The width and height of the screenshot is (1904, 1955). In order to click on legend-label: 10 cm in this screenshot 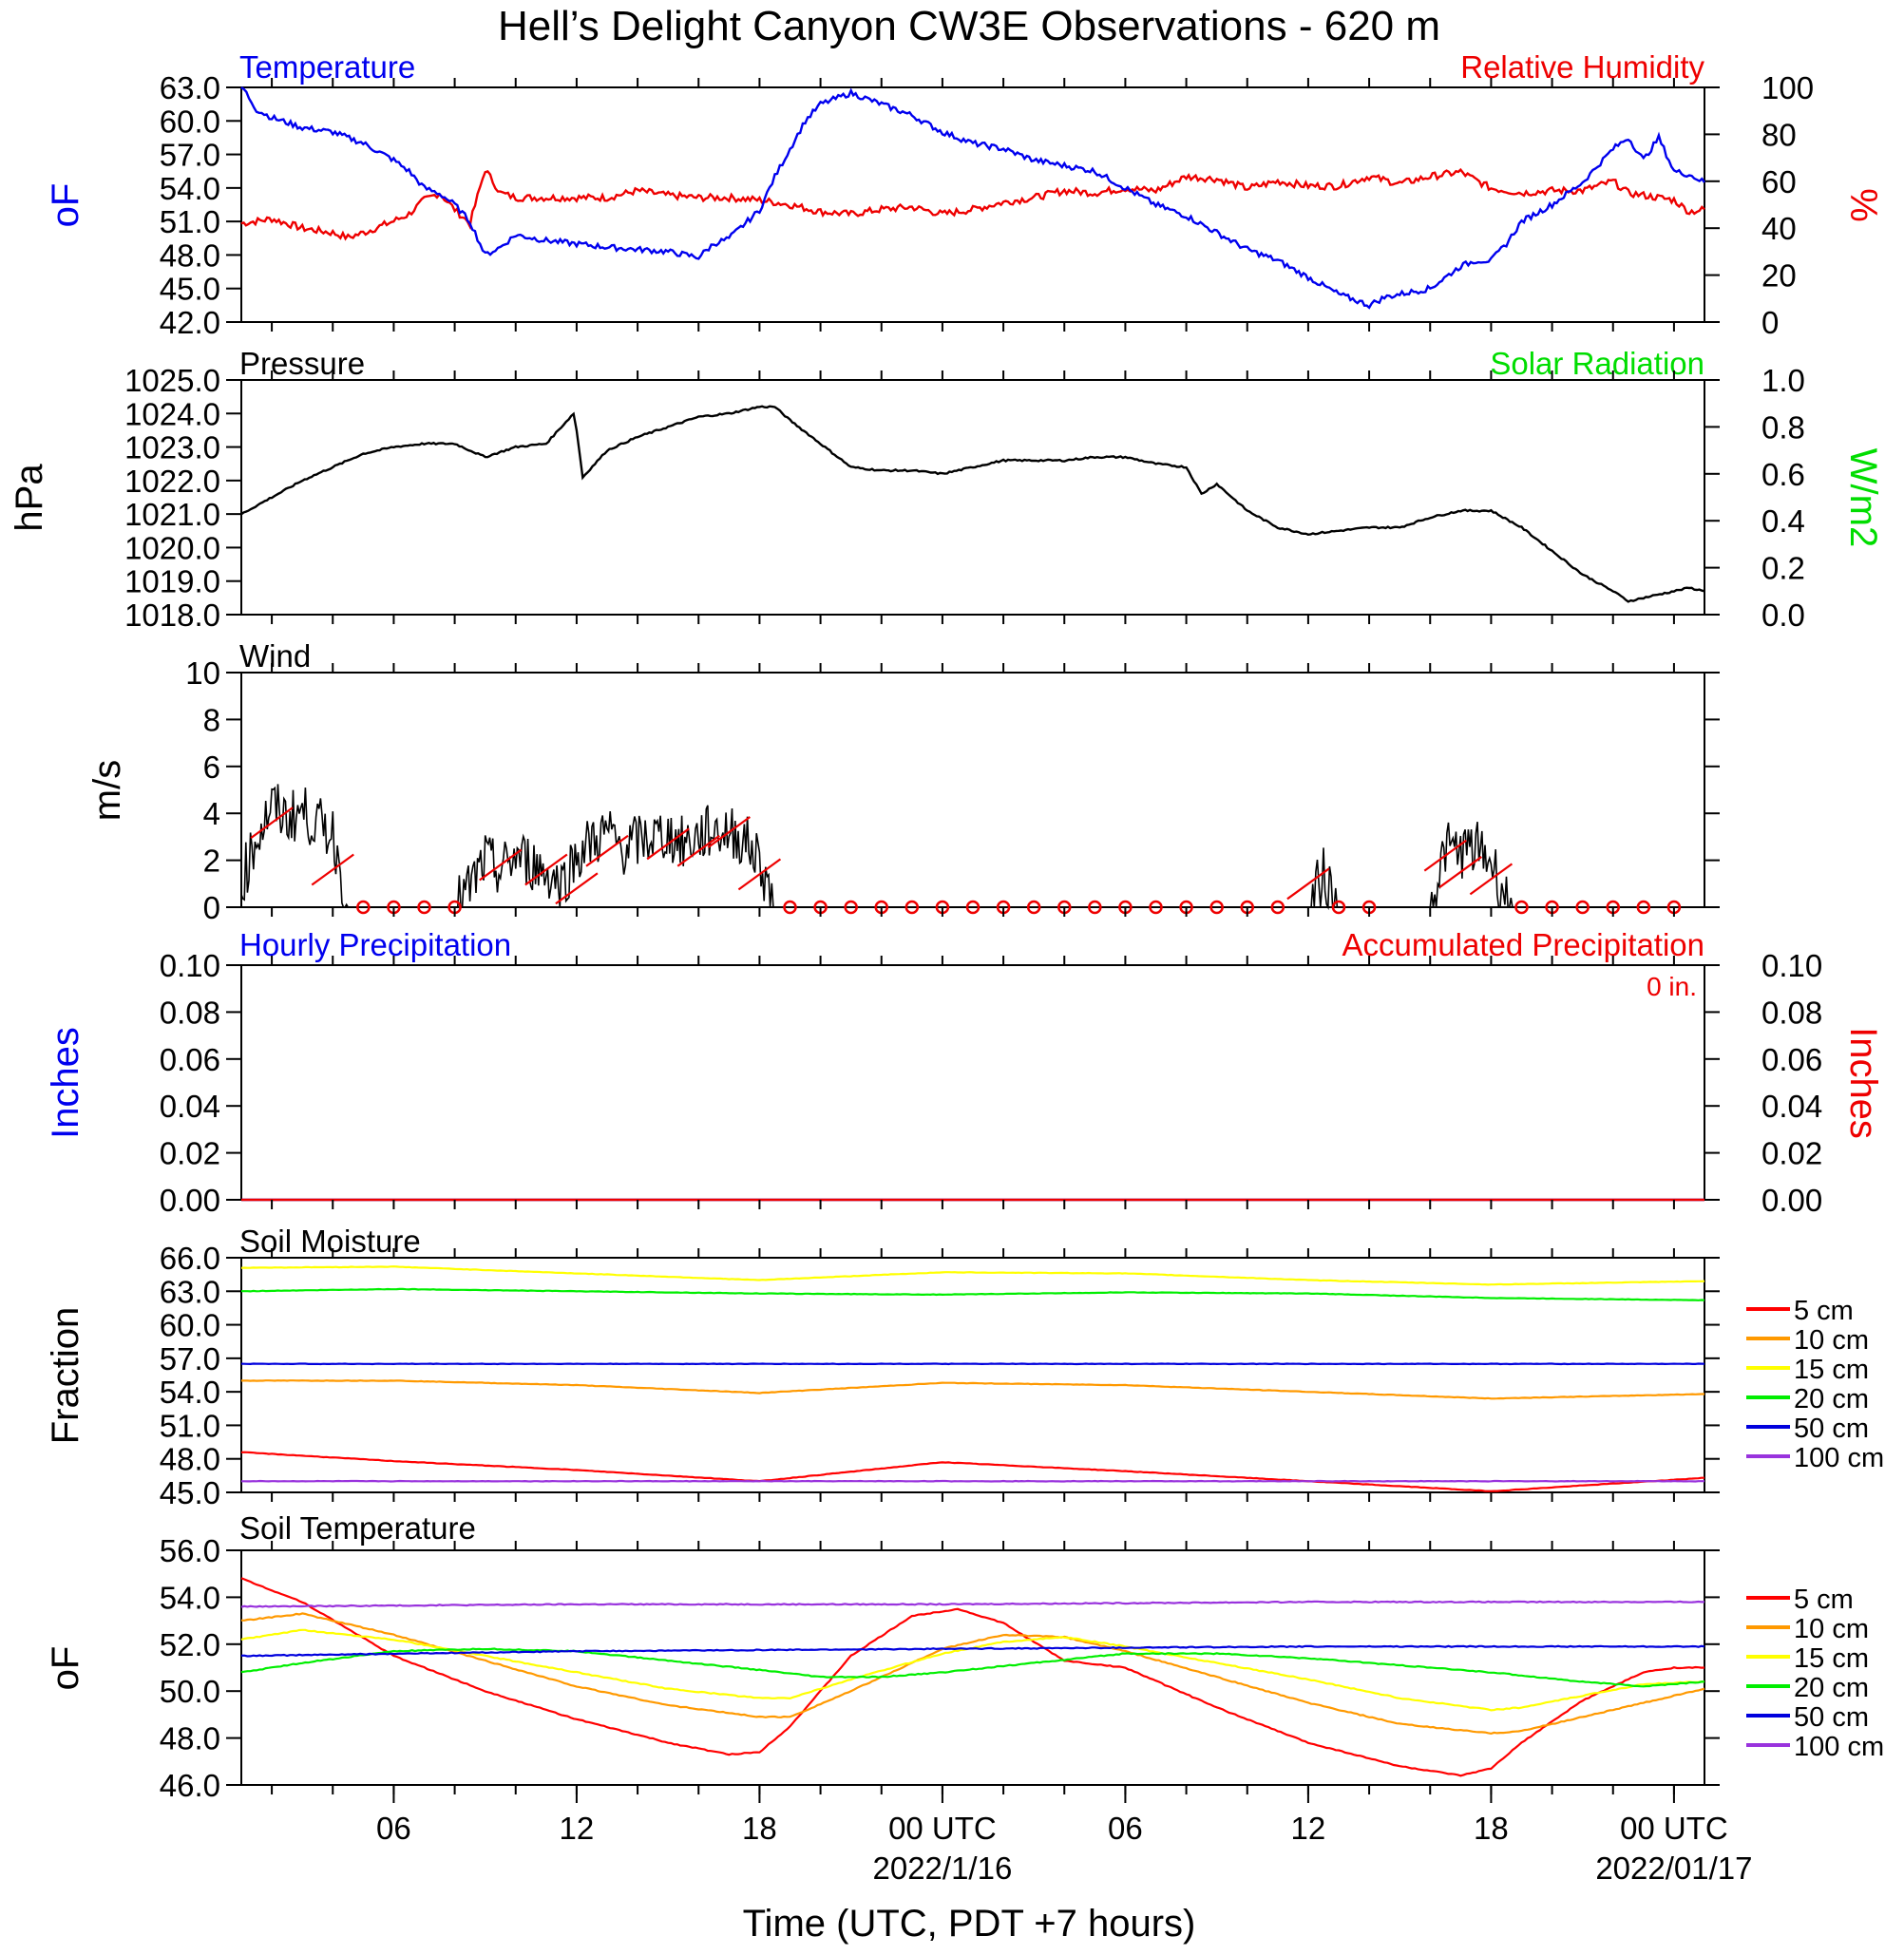, I will do `click(1831, 1340)`.